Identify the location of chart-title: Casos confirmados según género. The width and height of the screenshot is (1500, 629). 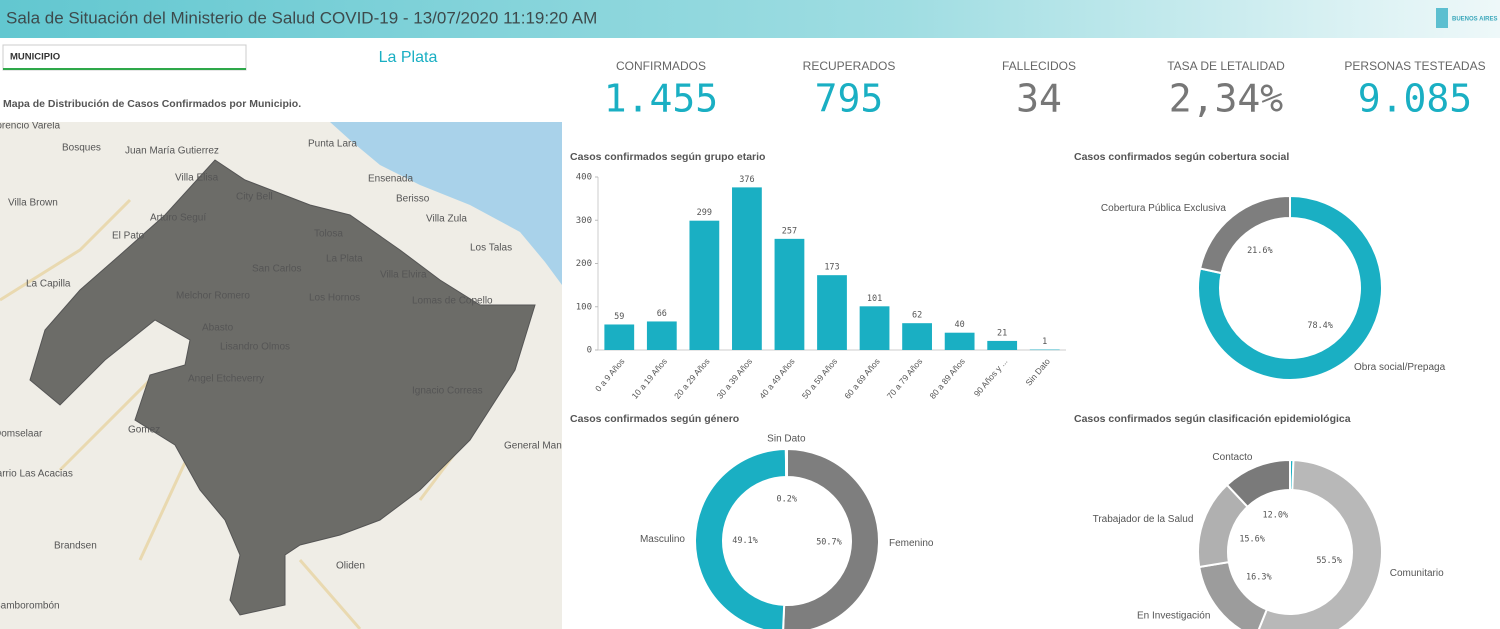
(654, 419).